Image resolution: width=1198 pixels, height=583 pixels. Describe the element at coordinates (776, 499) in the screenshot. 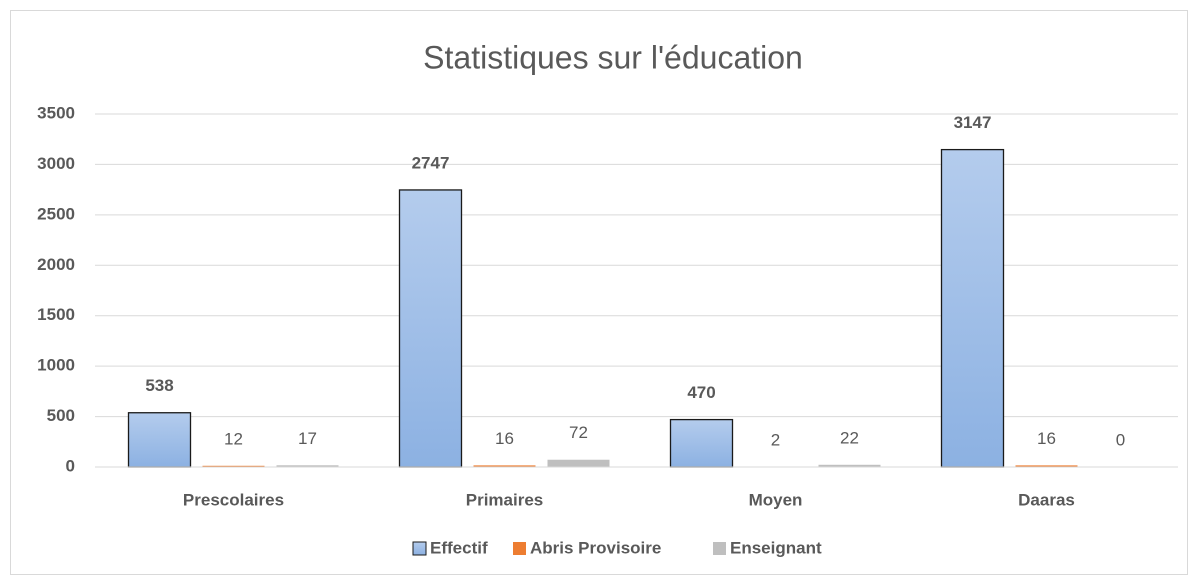

I see `x-tick-label: Moyen` at that location.